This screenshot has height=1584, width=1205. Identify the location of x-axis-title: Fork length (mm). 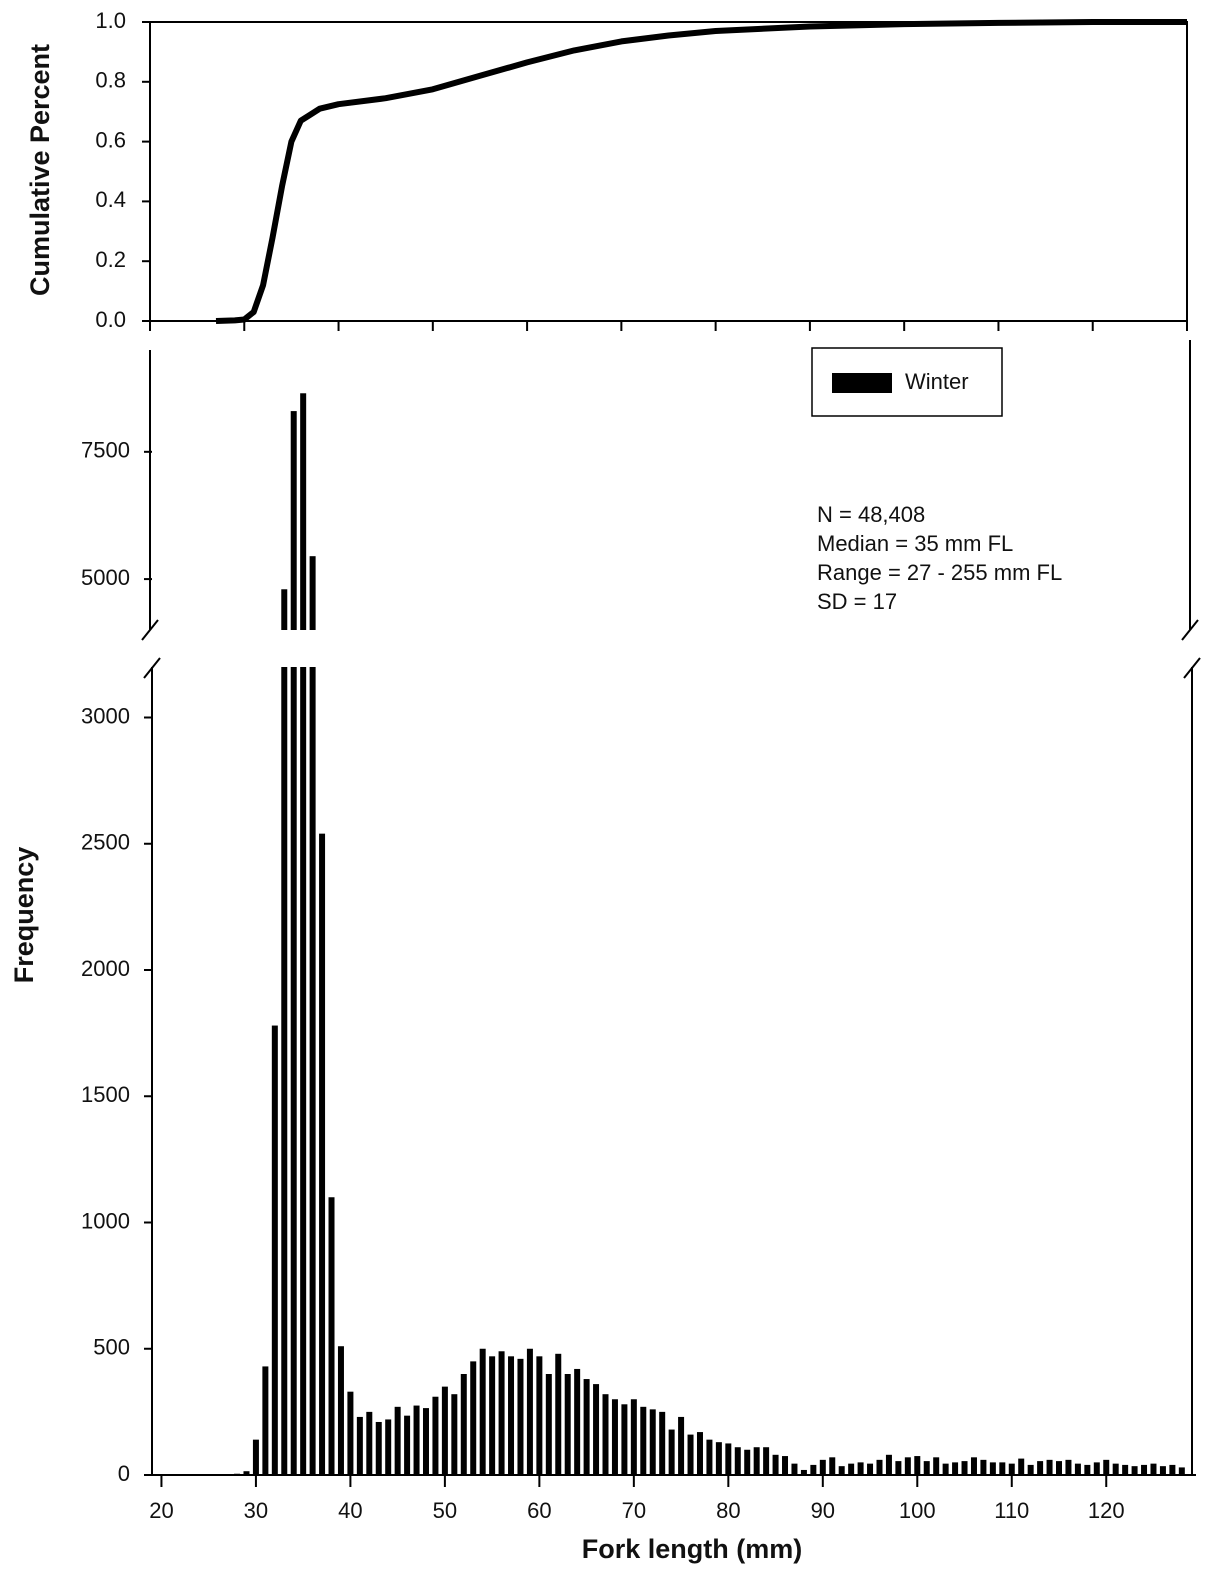
(692, 1549).